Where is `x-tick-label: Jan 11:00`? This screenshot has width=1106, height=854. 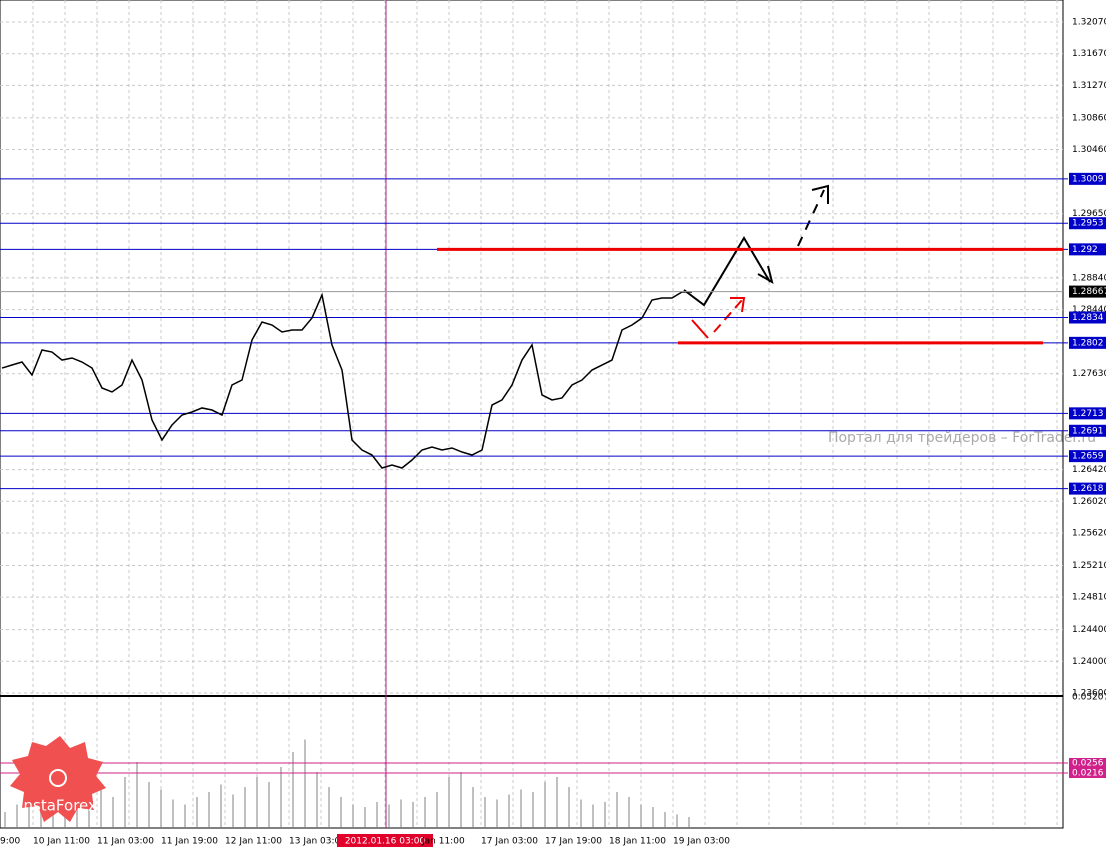
x-tick-label: Jan 11:00 is located at coordinates (443, 842).